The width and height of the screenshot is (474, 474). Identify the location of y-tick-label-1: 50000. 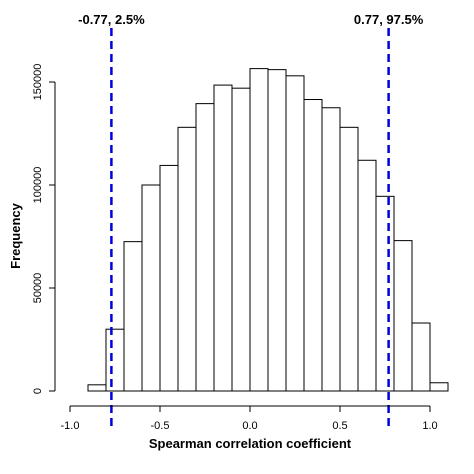
(38, 288).